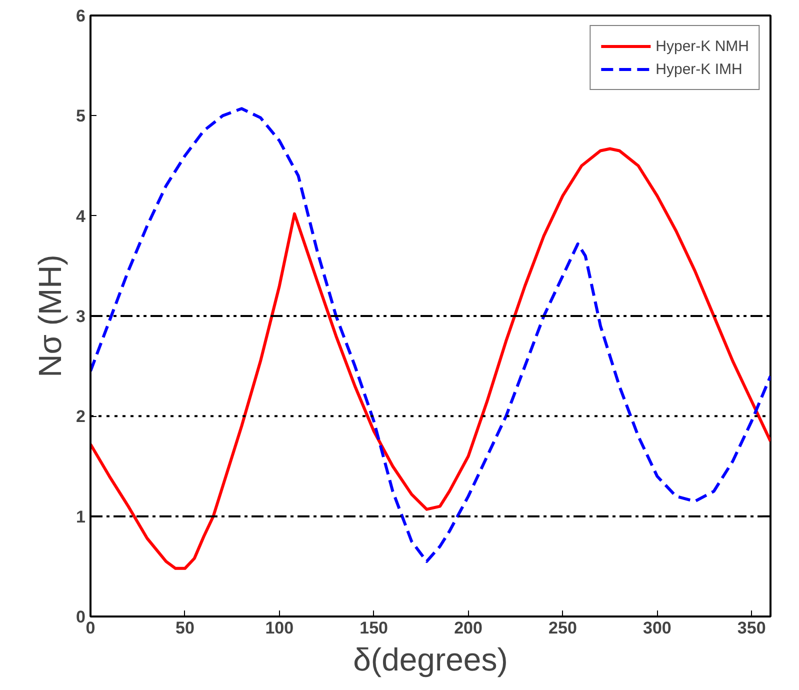 Image resolution: width=799 pixels, height=690 pixels. Describe the element at coordinates (81, 316) in the screenshot. I see `y-tick-label: 3` at that location.